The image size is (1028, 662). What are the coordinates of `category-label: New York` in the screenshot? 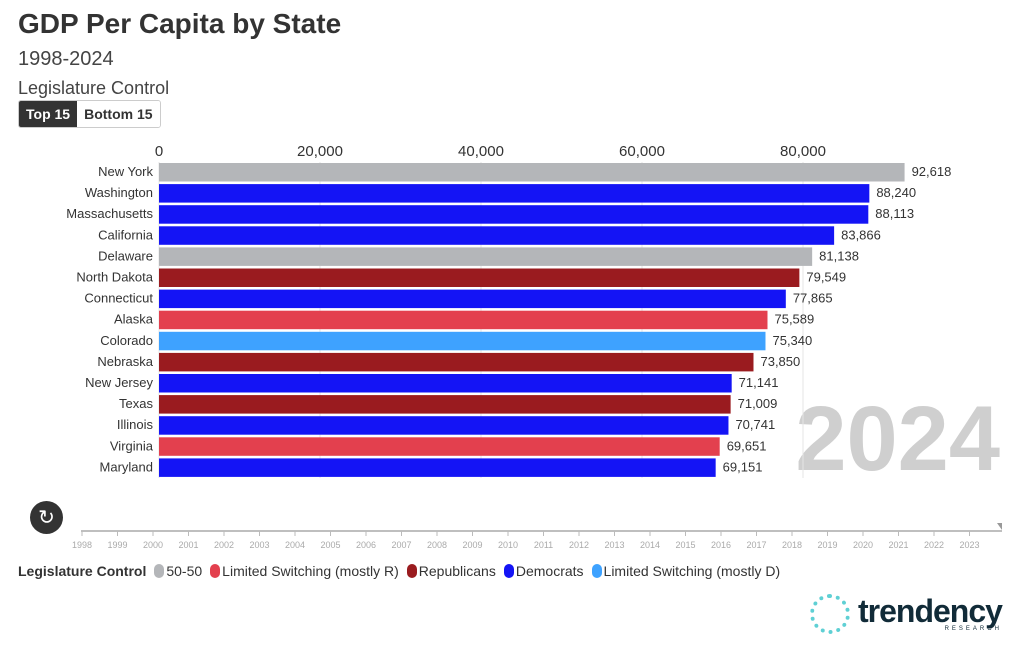 It's located at (125, 171).